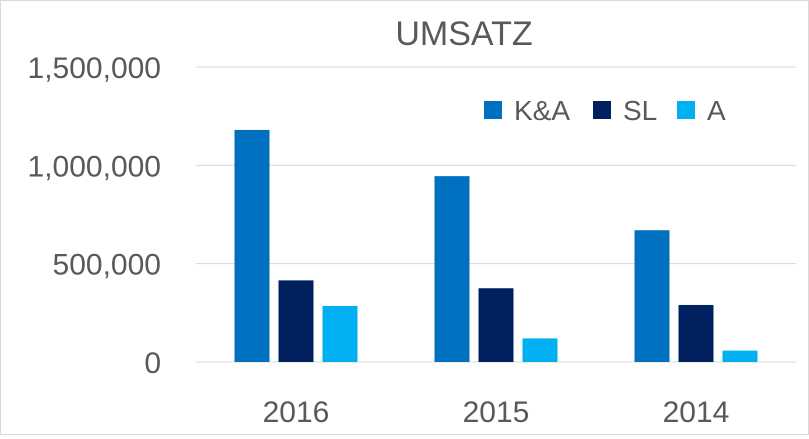 The image size is (809, 439). I want to click on chart-title: UMSATZ, so click(463, 34).